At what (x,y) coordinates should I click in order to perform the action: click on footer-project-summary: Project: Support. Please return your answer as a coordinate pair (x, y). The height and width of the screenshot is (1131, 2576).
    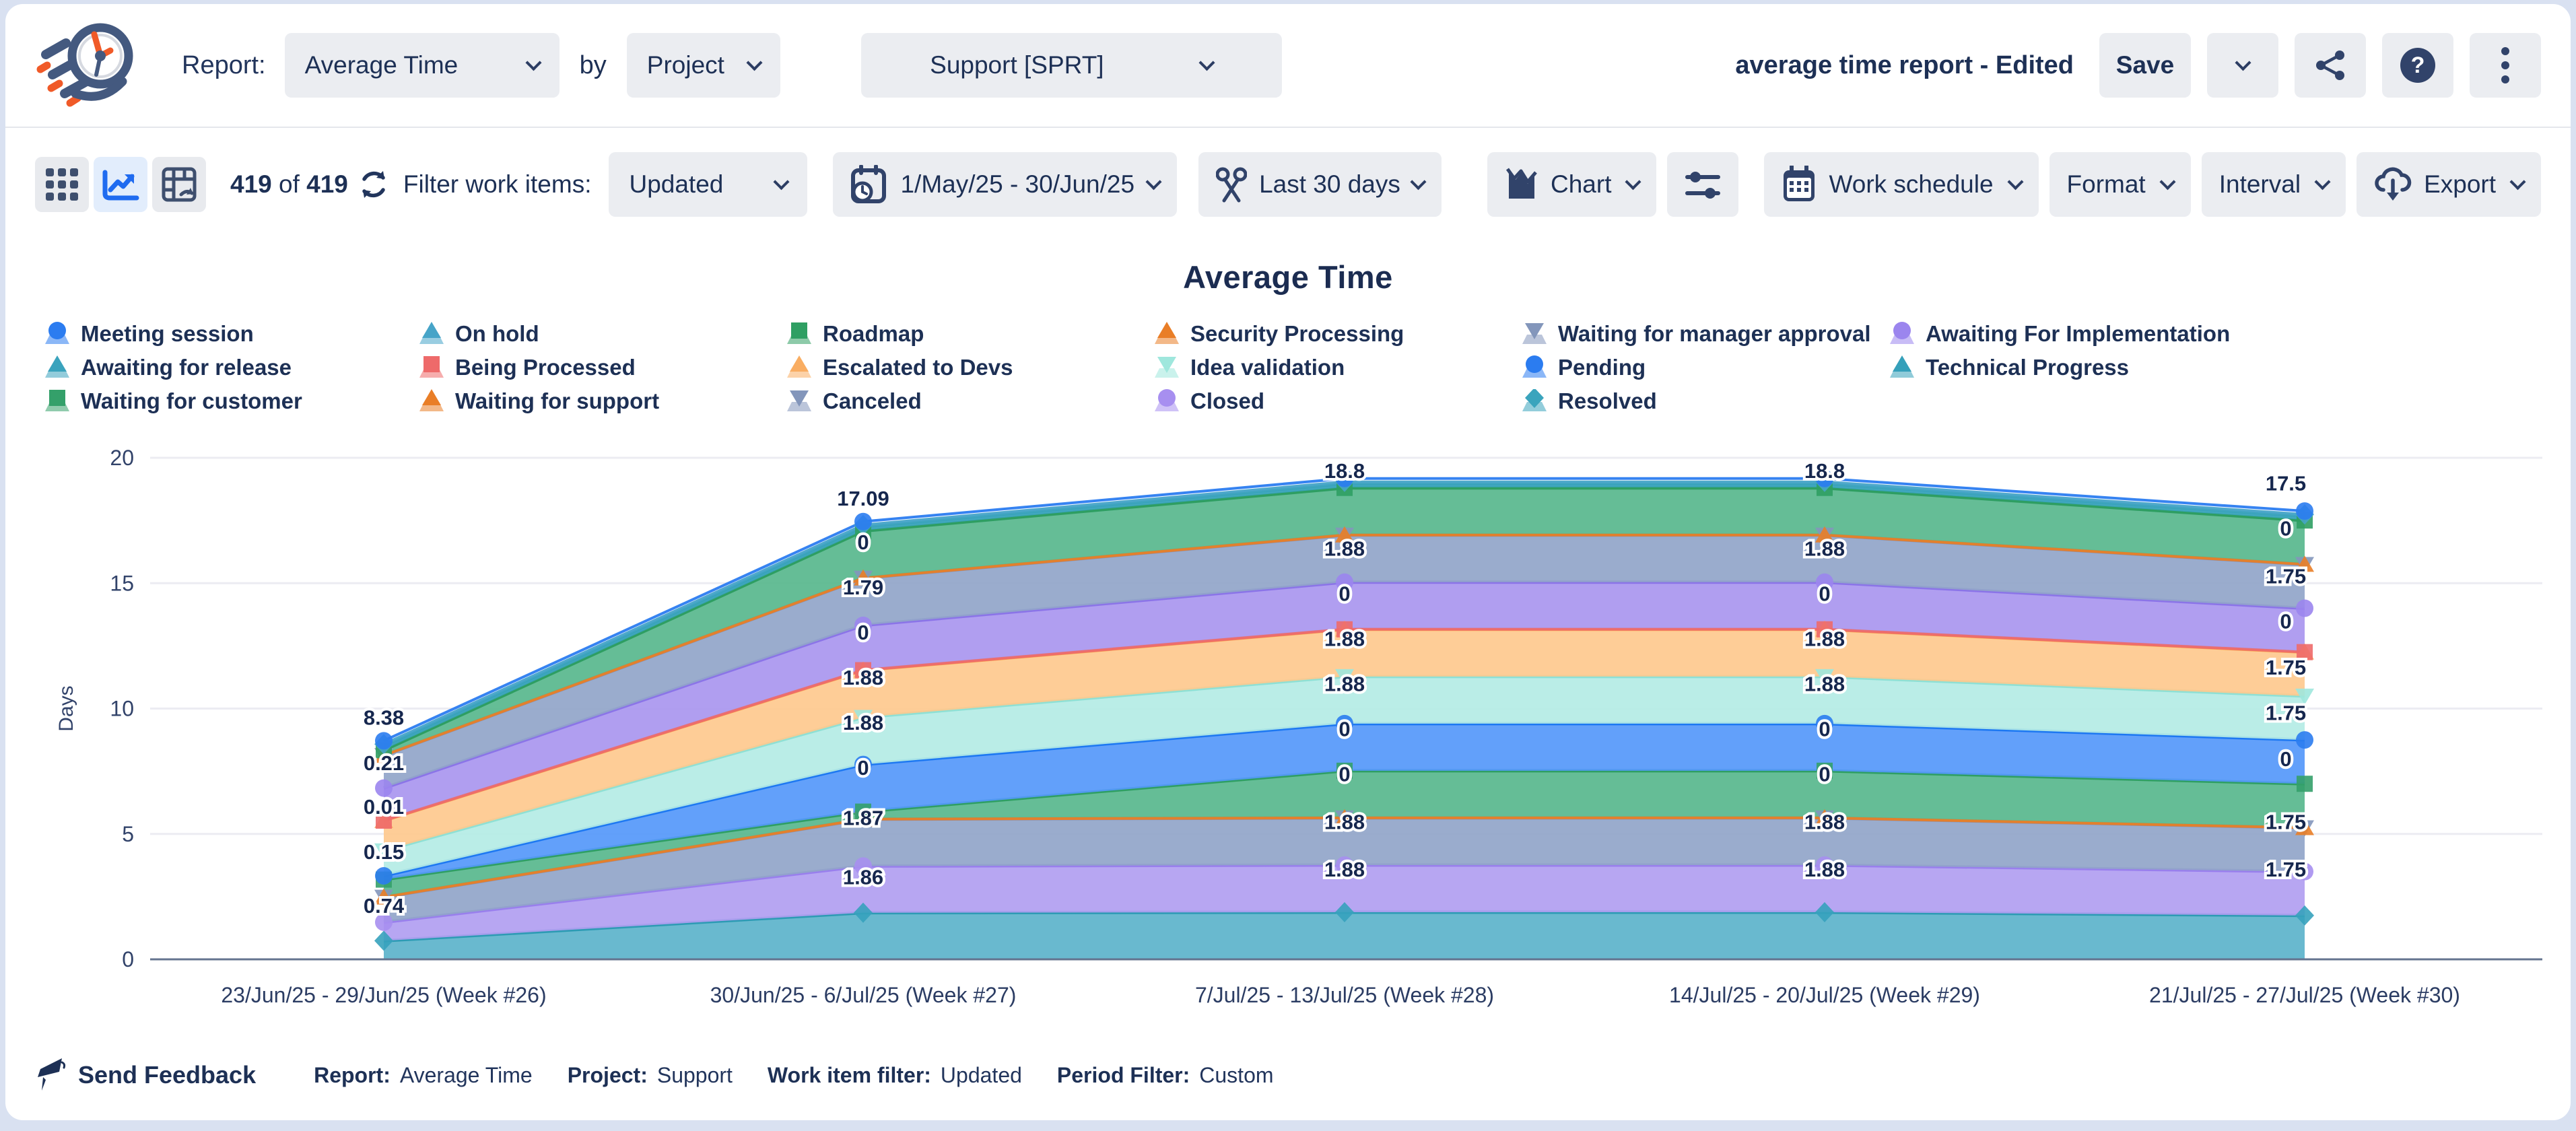
    Looking at the image, I should click on (650, 1074).